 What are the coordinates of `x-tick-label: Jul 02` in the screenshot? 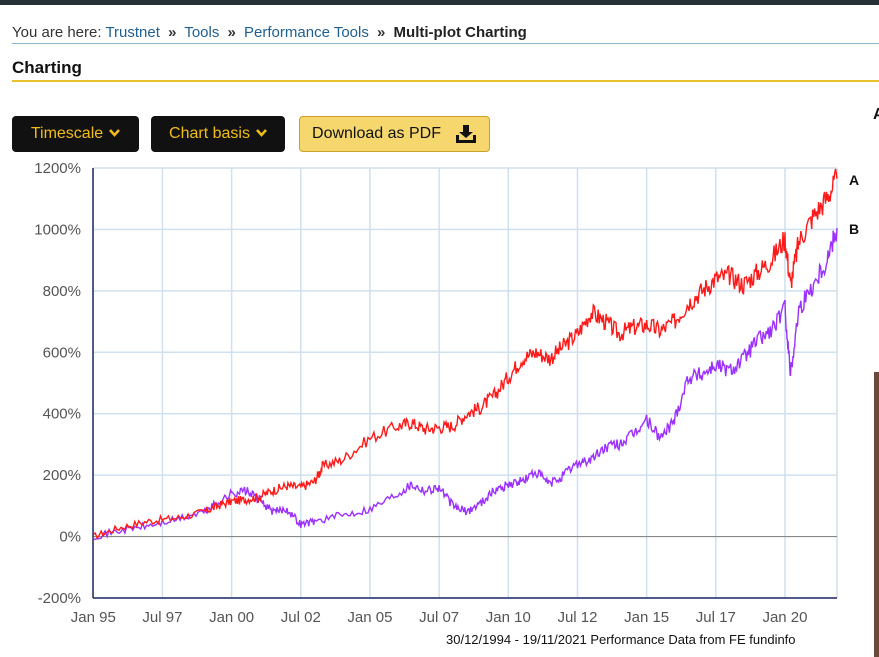 It's located at (301, 617).